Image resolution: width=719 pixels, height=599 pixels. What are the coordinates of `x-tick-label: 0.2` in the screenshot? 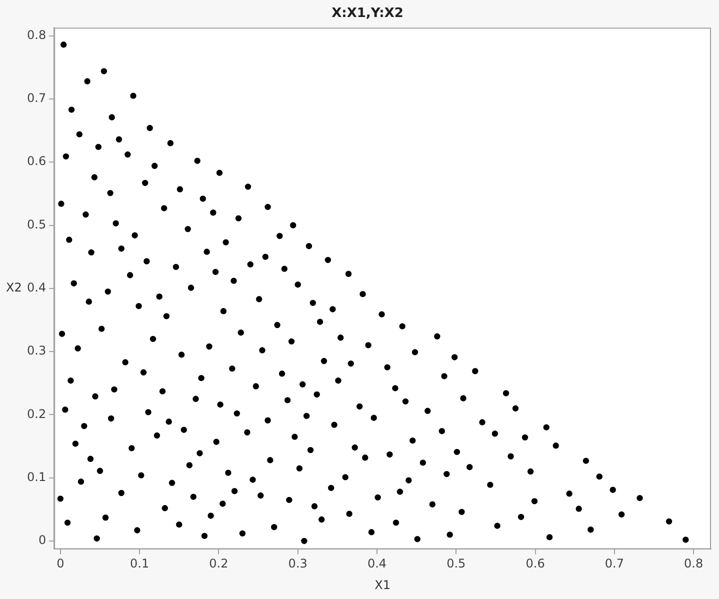 It's located at (218, 563).